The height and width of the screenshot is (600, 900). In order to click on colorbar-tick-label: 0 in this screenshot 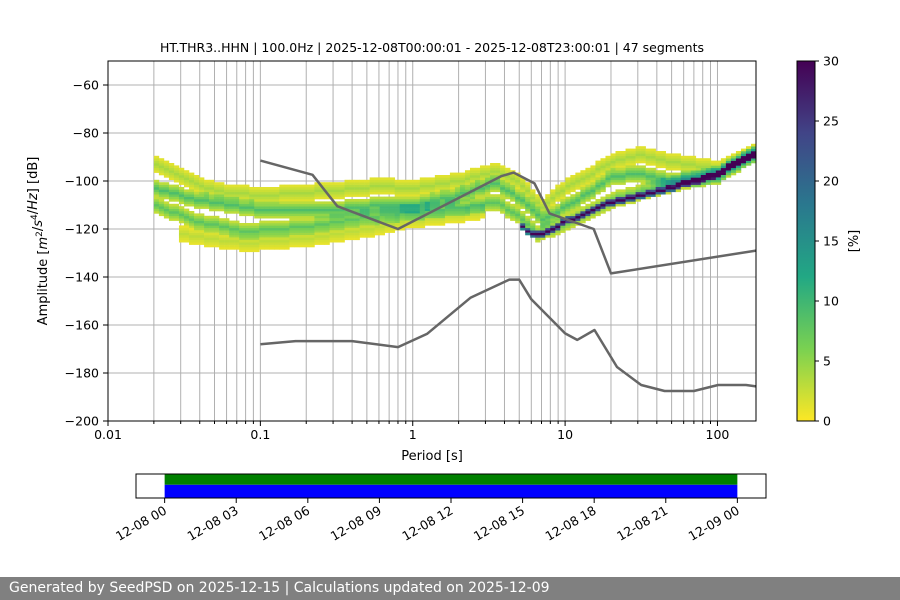, I will do `click(827, 421)`.